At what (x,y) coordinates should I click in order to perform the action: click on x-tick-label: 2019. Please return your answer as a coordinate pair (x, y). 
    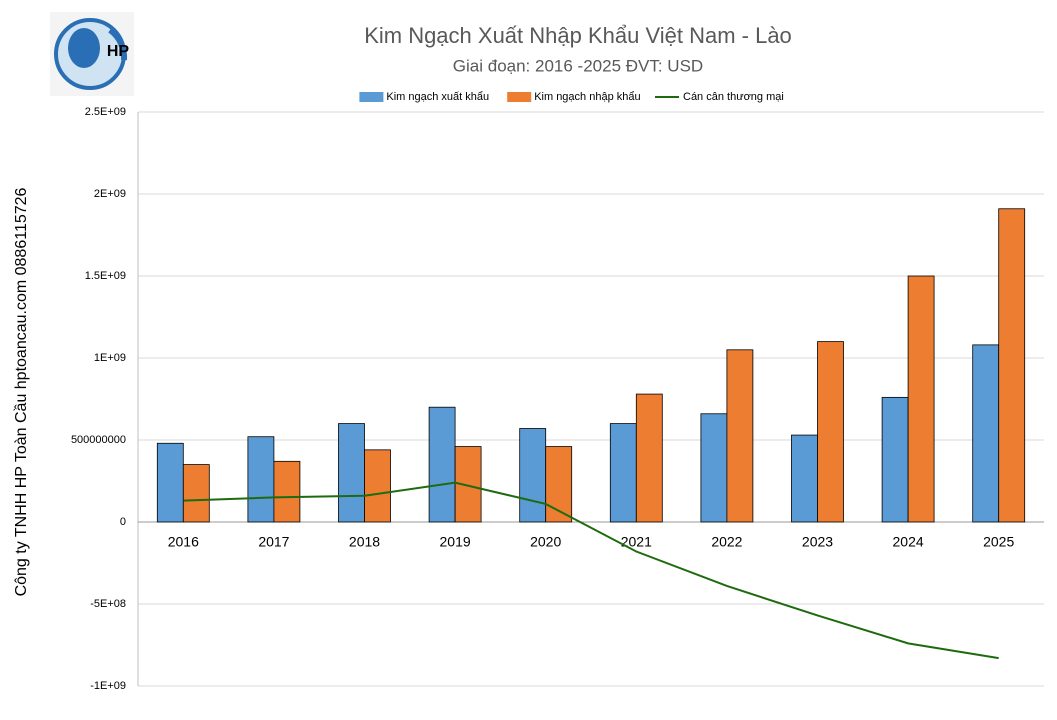
    Looking at the image, I should click on (455, 542).